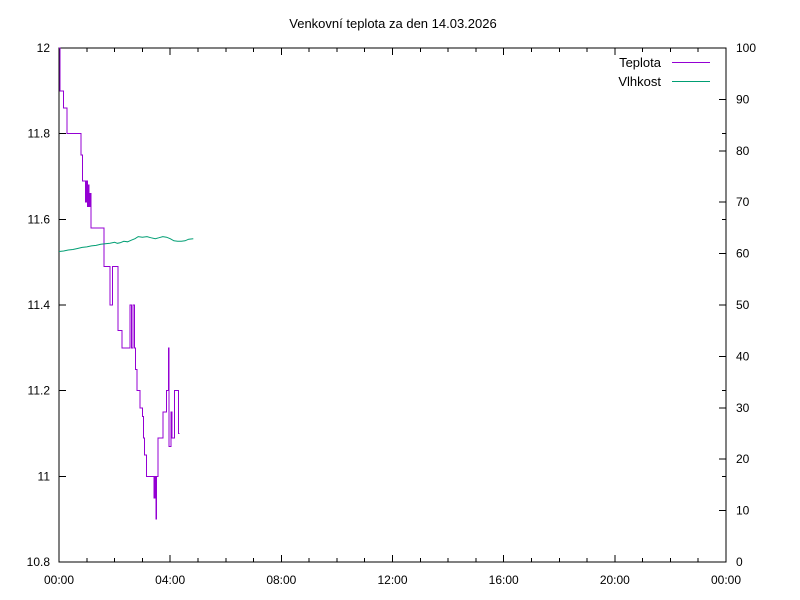 The image size is (800, 600). I want to click on x-tick-label: 20:00, so click(615, 580).